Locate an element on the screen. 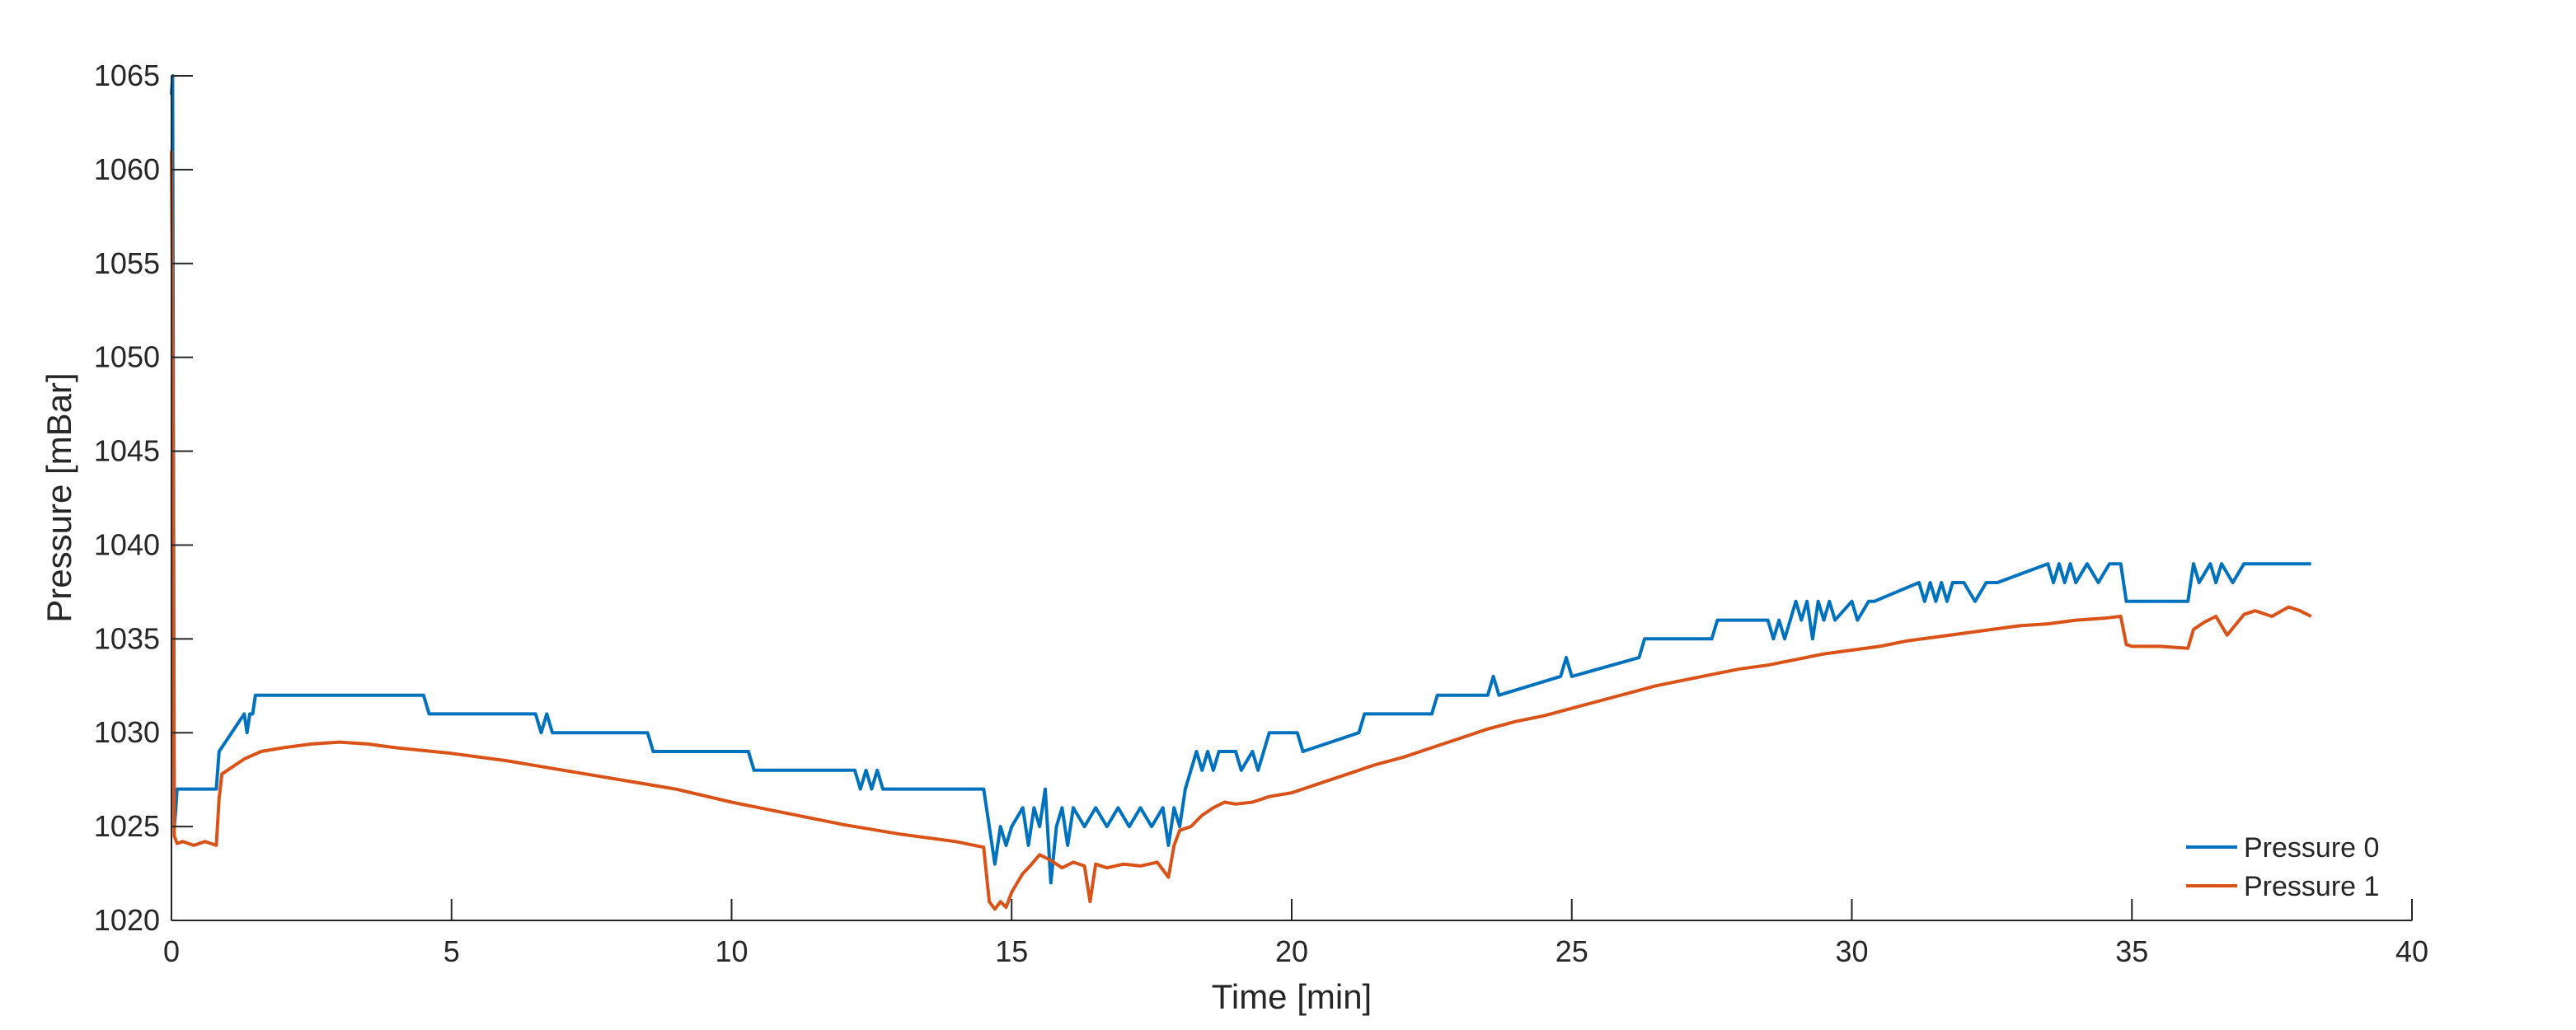  y-tick-label: 1030 is located at coordinates (127, 732).